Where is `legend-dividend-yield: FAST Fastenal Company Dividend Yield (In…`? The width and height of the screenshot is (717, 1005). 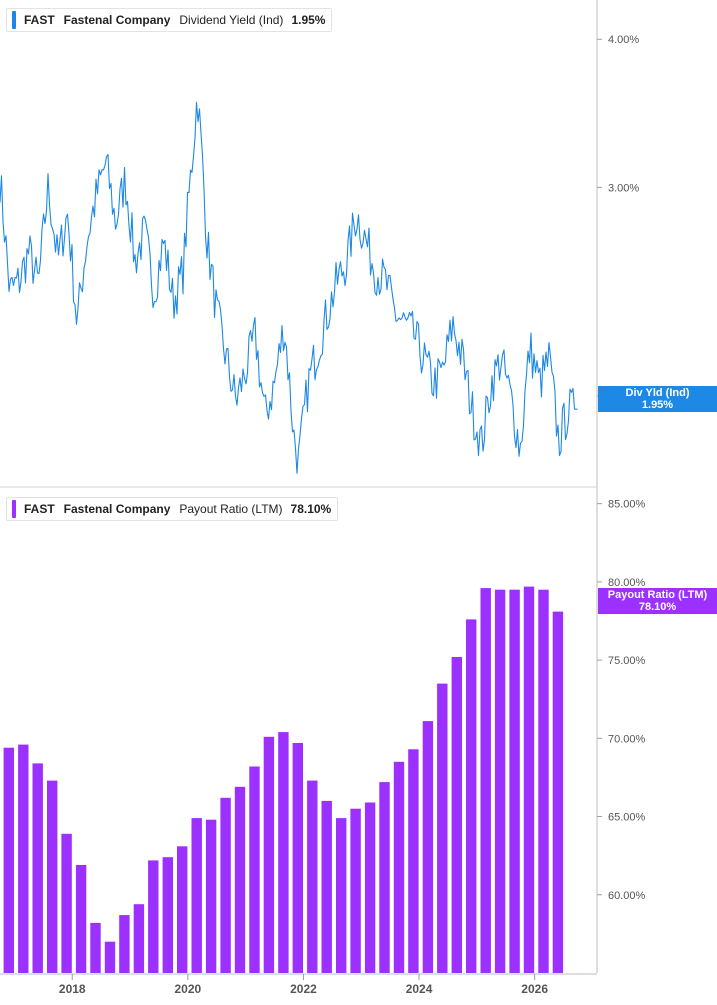
legend-dividend-yield: FAST Fastenal Company Dividend Yield (In… is located at coordinates (169, 20).